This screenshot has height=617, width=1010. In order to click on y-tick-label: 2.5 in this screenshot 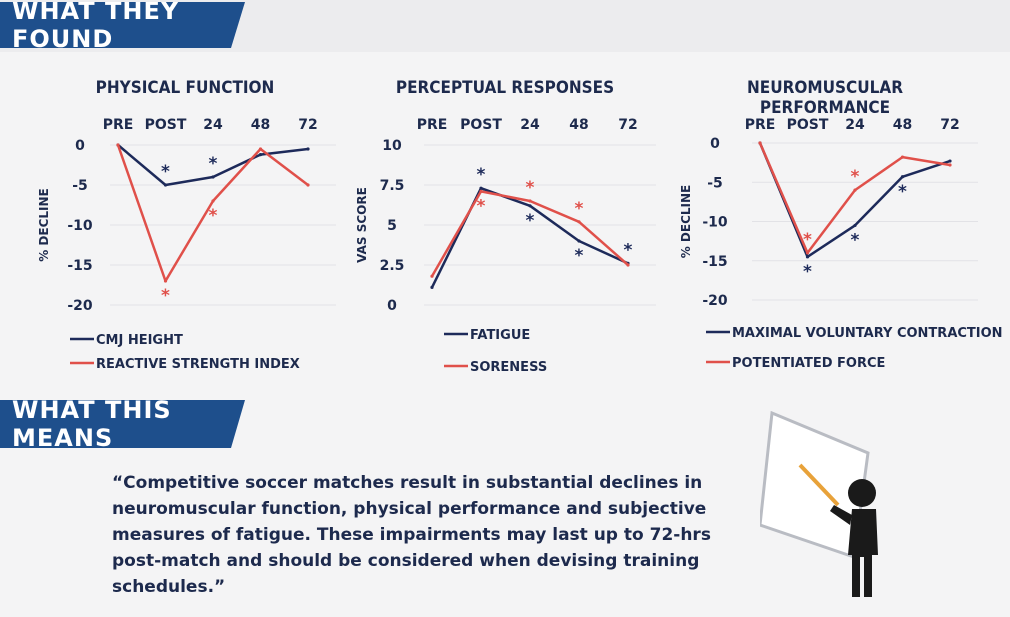, I will do `click(392, 266)`.